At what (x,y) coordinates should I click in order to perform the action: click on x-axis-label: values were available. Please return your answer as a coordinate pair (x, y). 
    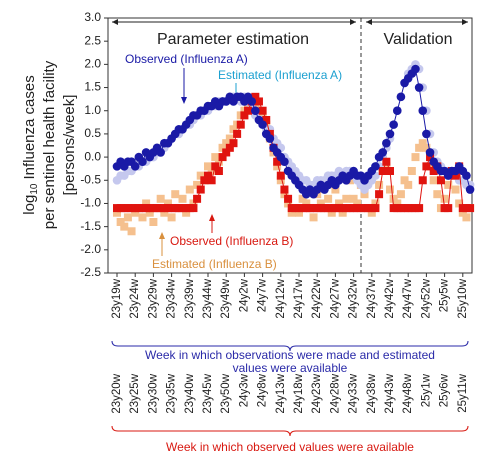
    Looking at the image, I should click on (290, 368).